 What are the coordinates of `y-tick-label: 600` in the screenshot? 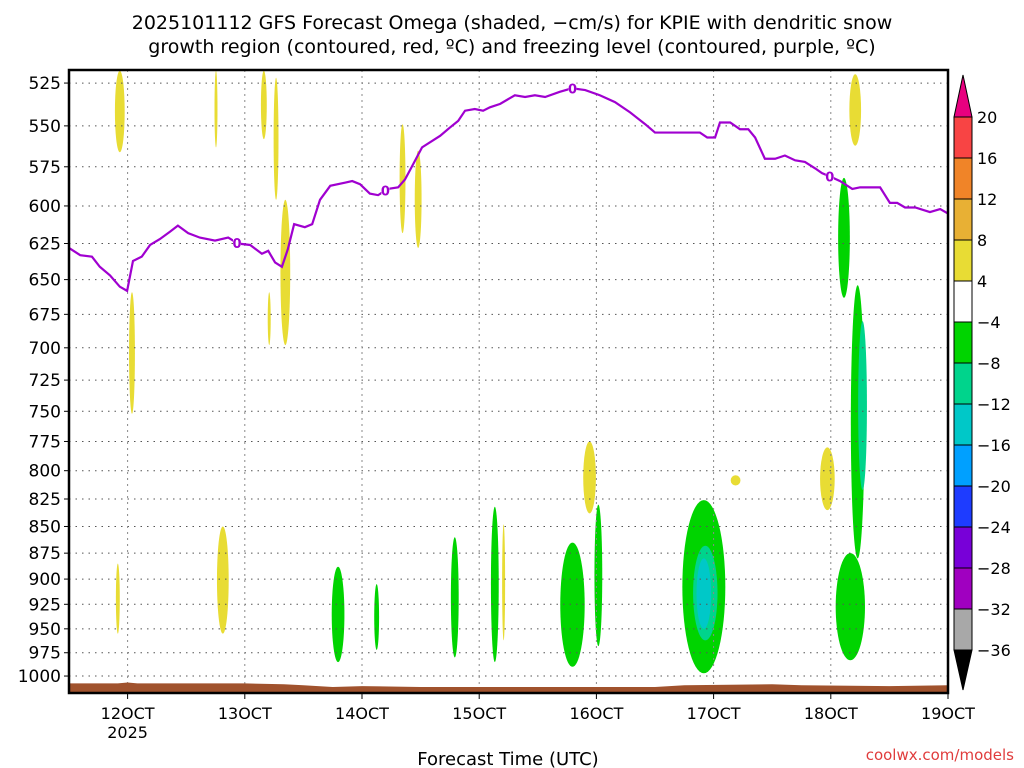 It's located at (45, 207).